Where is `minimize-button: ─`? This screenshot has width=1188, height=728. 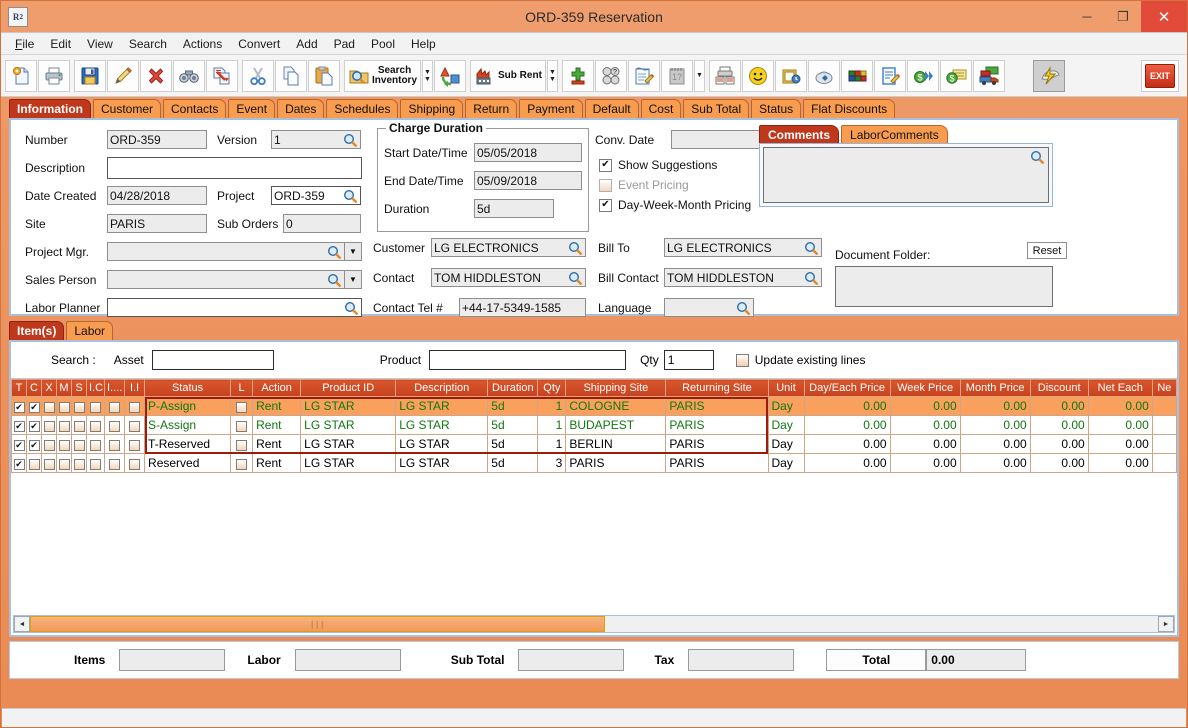 minimize-button: ─ is located at coordinates (1087, 16).